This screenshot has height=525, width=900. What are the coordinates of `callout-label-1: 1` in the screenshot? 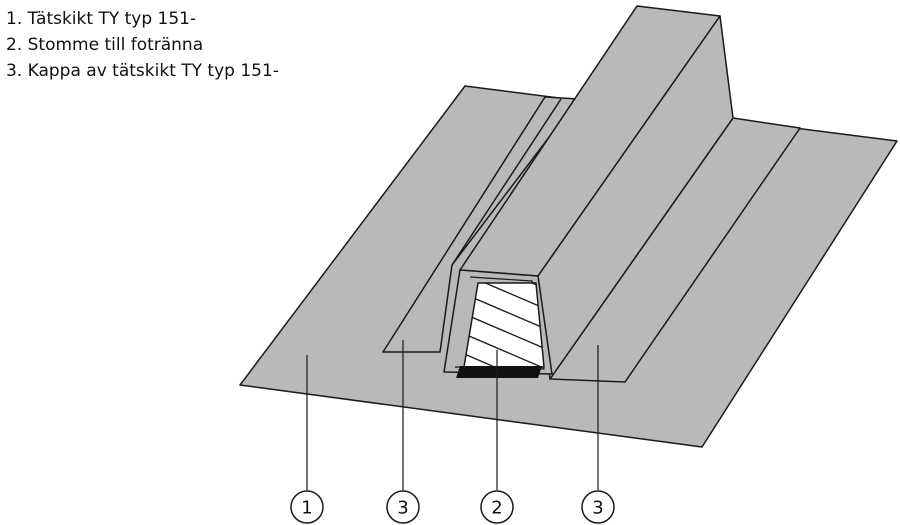 It's located at (306, 508).